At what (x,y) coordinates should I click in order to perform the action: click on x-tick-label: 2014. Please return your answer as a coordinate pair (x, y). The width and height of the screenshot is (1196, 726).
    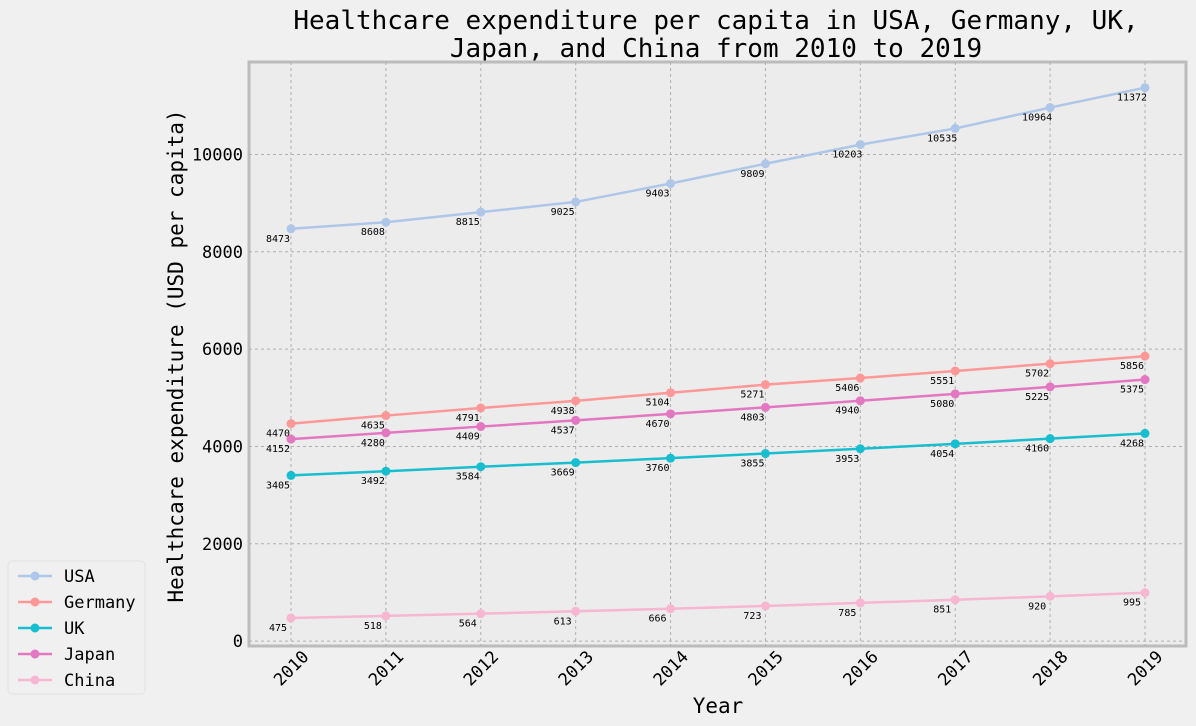
    Looking at the image, I should click on (671, 668).